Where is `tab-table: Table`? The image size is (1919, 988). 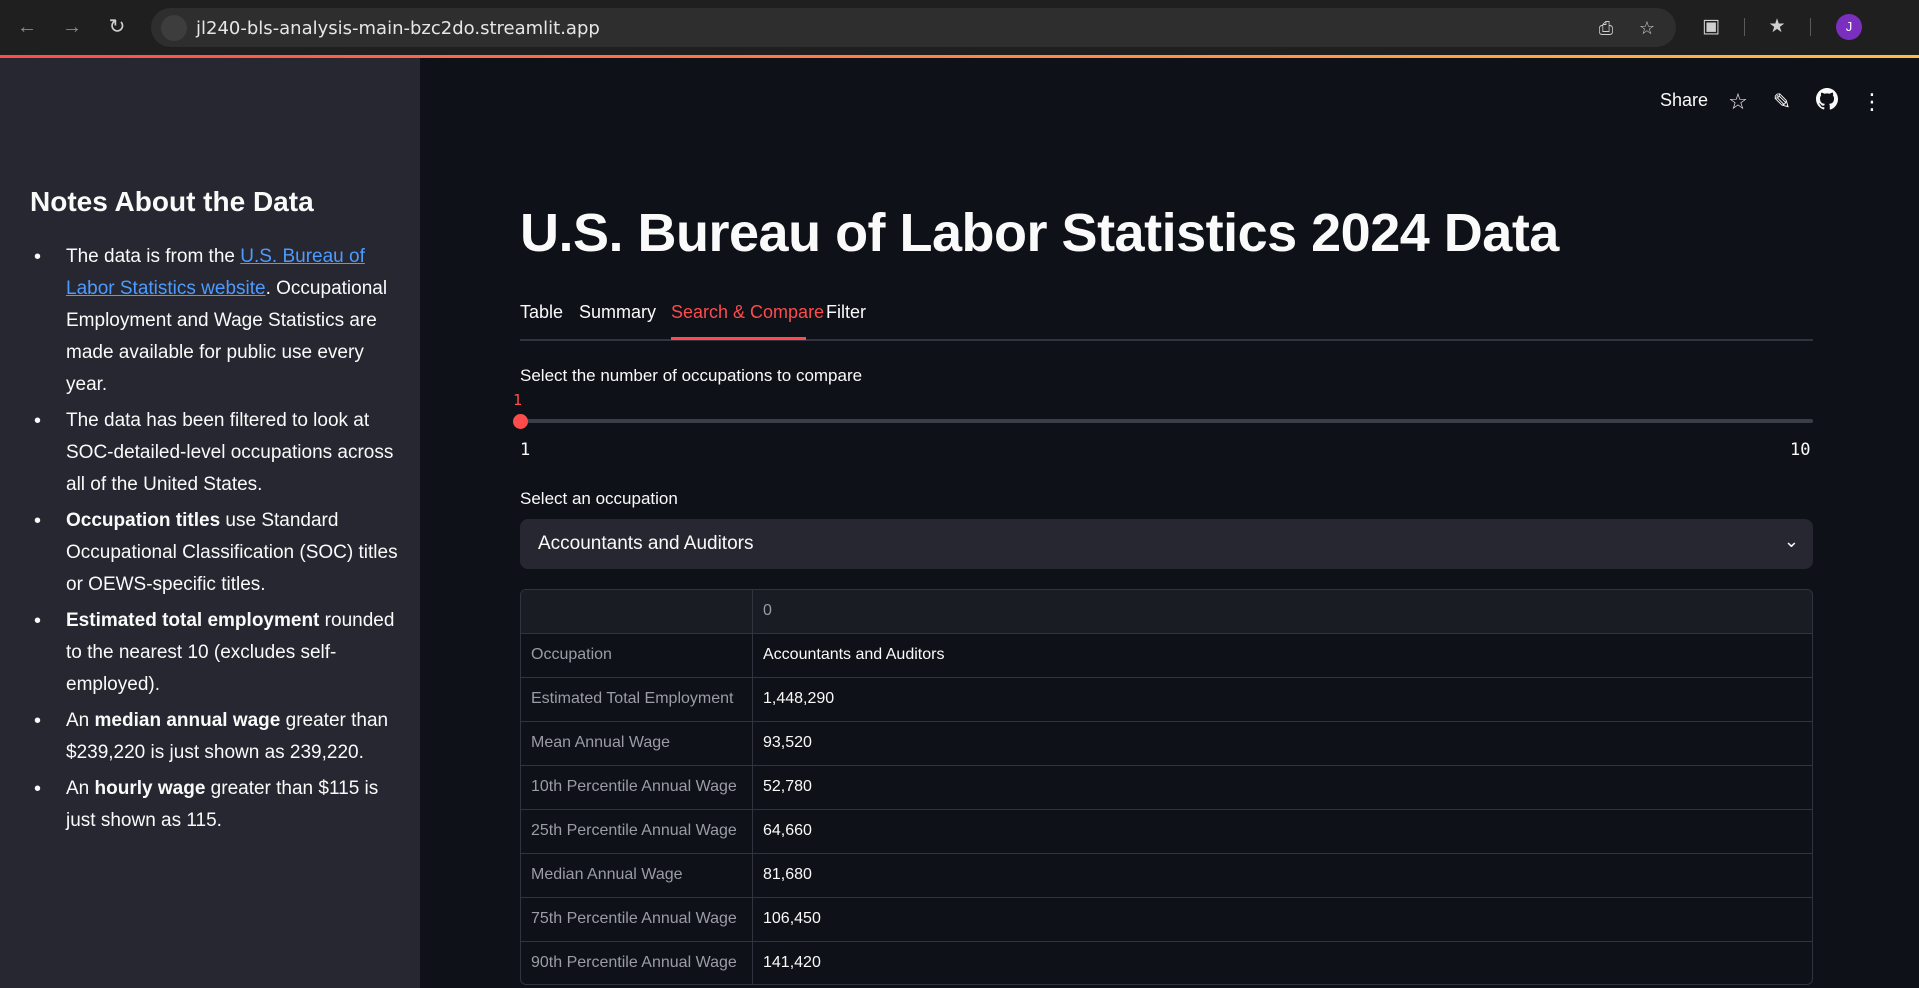
tab-table: Table is located at coordinates (542, 312).